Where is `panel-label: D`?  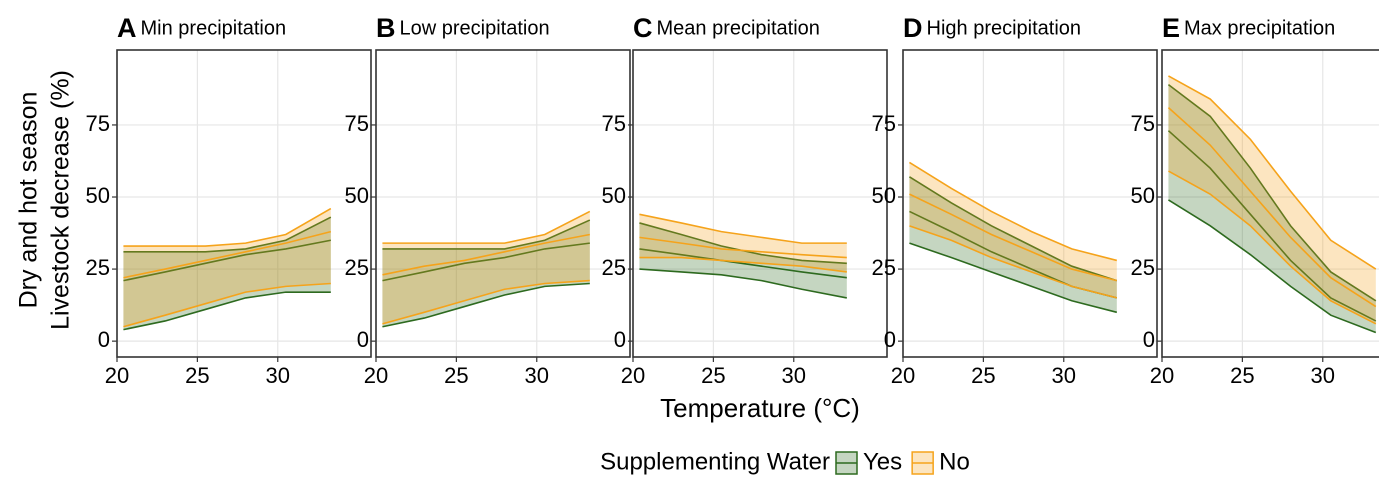 panel-label: D is located at coordinates (913, 28).